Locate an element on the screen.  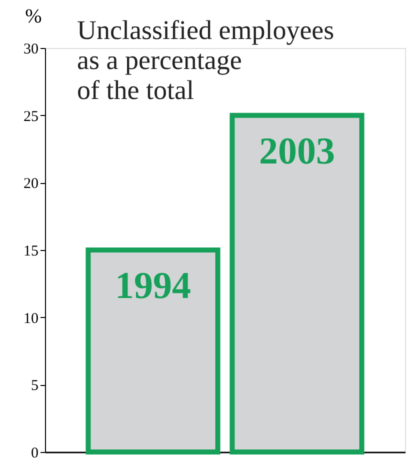
y-tick-label: 10 is located at coordinates (31, 318).